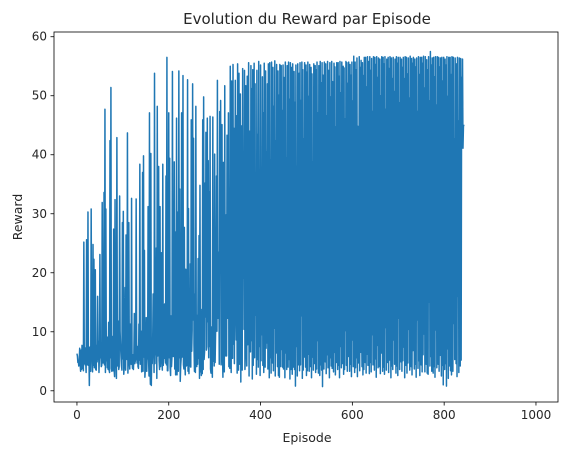 The height and width of the screenshot is (455, 562). I want to click on y-tick-label: 20, so click(39, 273).